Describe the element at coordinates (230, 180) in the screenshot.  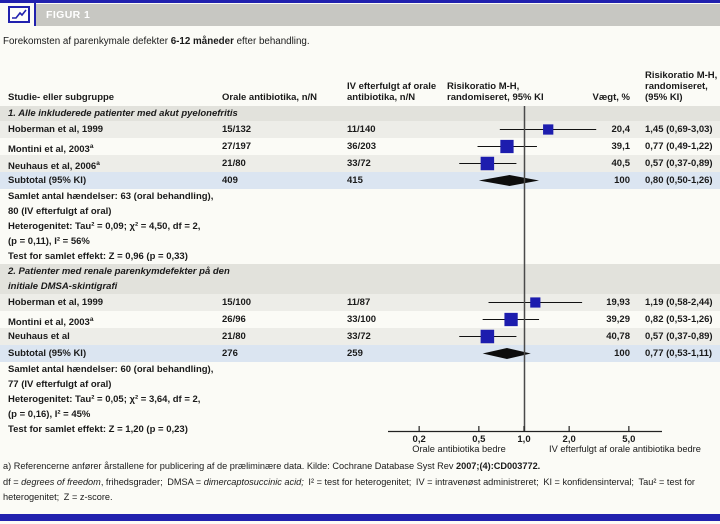
I see `subtotal-oral-cell: 409` at that location.